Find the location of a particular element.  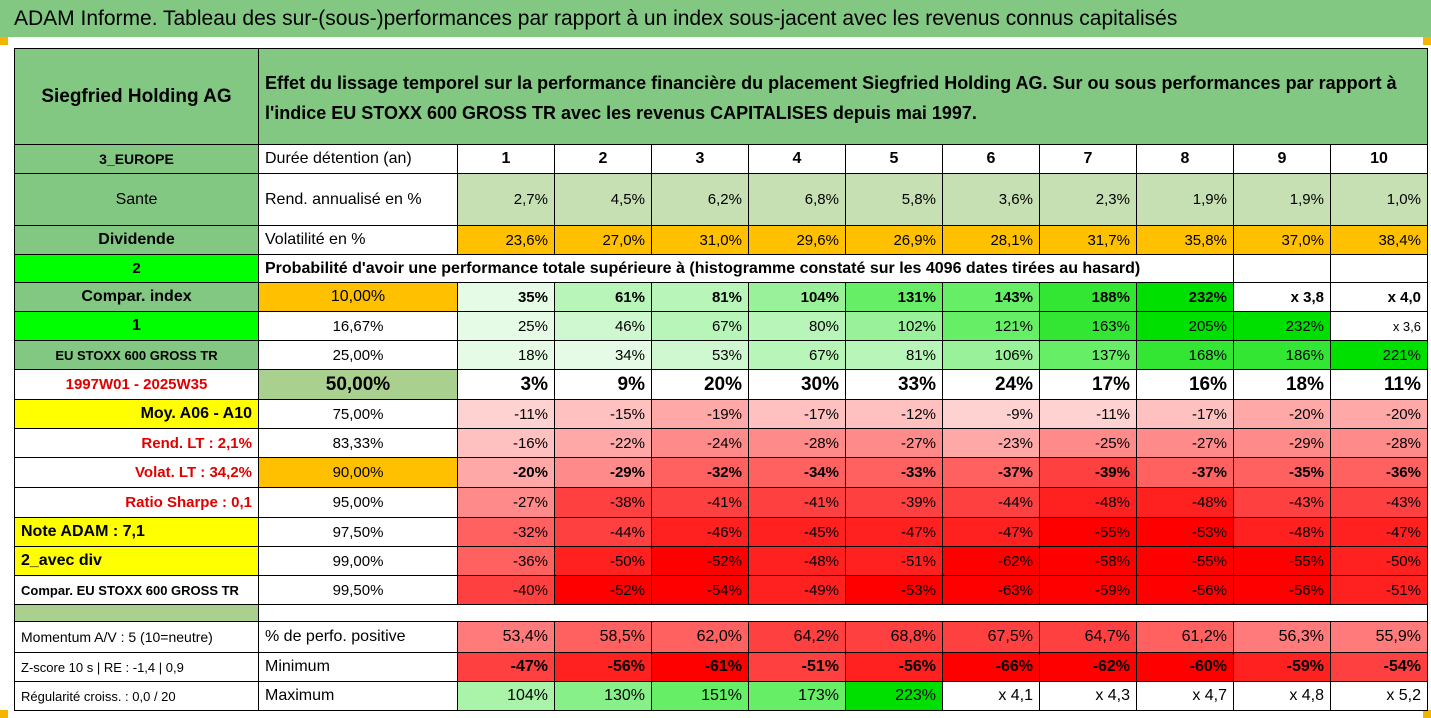

year-header: 10 is located at coordinates (1379, 159).